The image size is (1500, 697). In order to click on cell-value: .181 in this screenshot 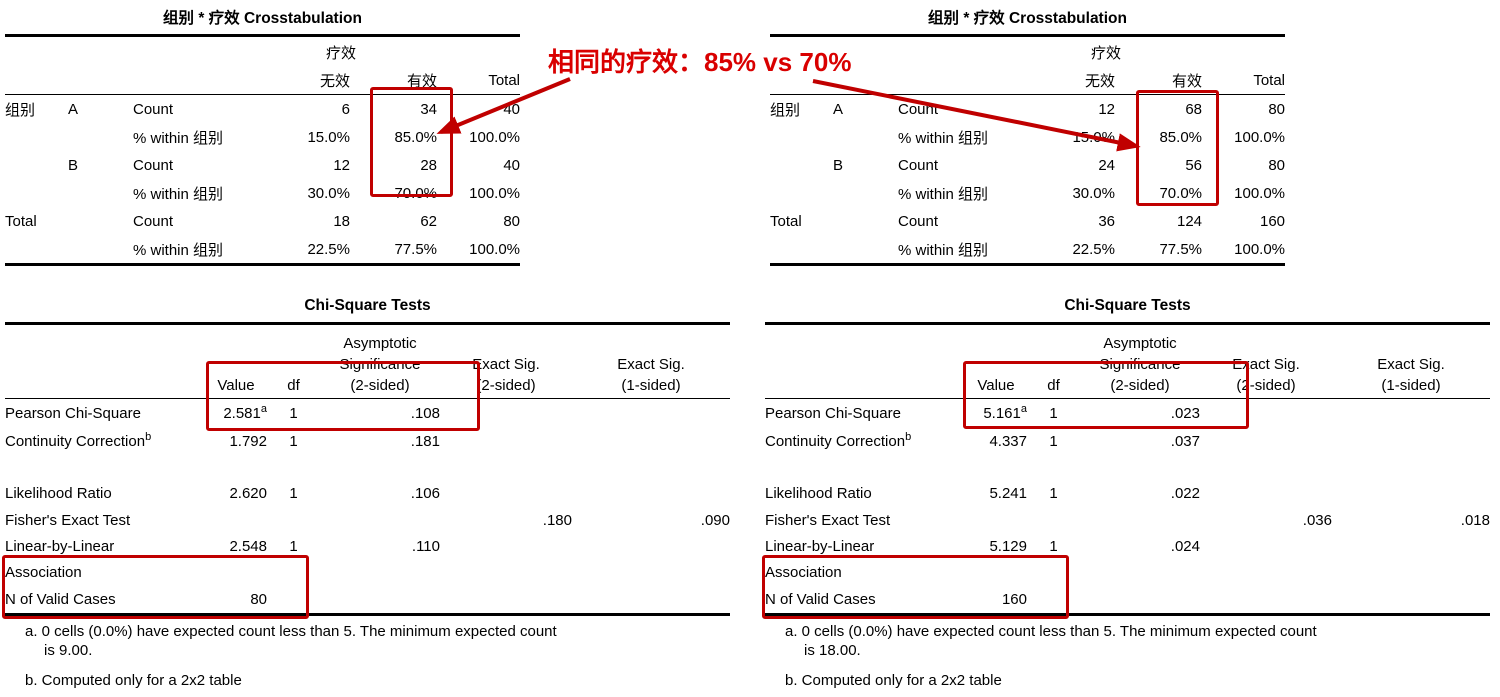, I will do `click(425, 441)`.